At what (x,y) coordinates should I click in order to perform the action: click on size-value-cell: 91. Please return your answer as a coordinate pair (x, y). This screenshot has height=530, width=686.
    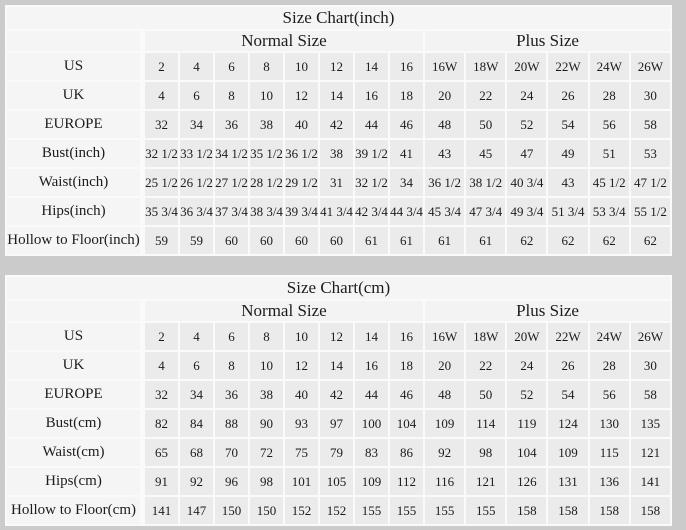
    Looking at the image, I should click on (161, 481).